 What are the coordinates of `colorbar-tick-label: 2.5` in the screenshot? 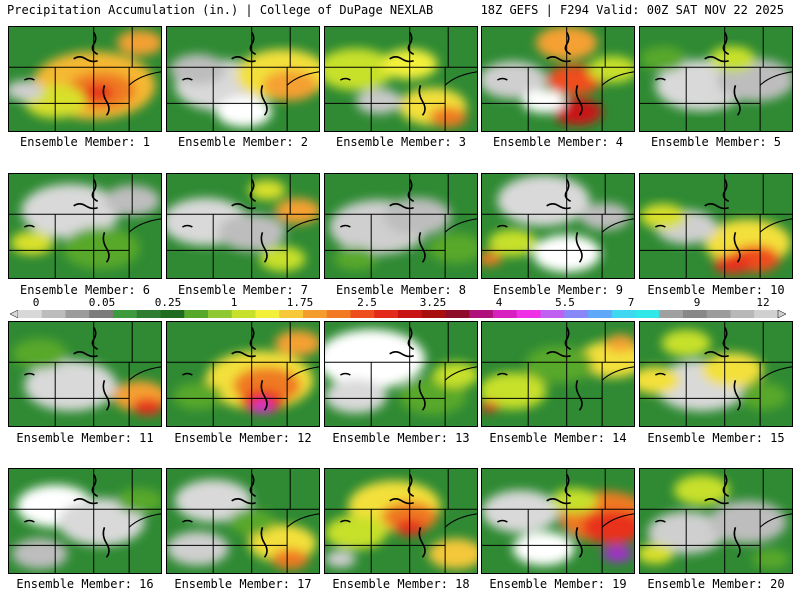 It's located at (367, 302).